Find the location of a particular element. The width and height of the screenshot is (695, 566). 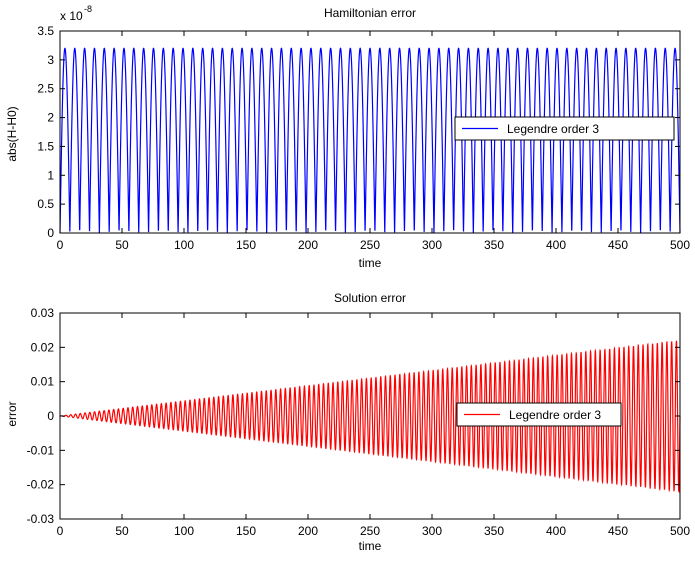

y-tick-label: 1 is located at coordinates (50, 175).